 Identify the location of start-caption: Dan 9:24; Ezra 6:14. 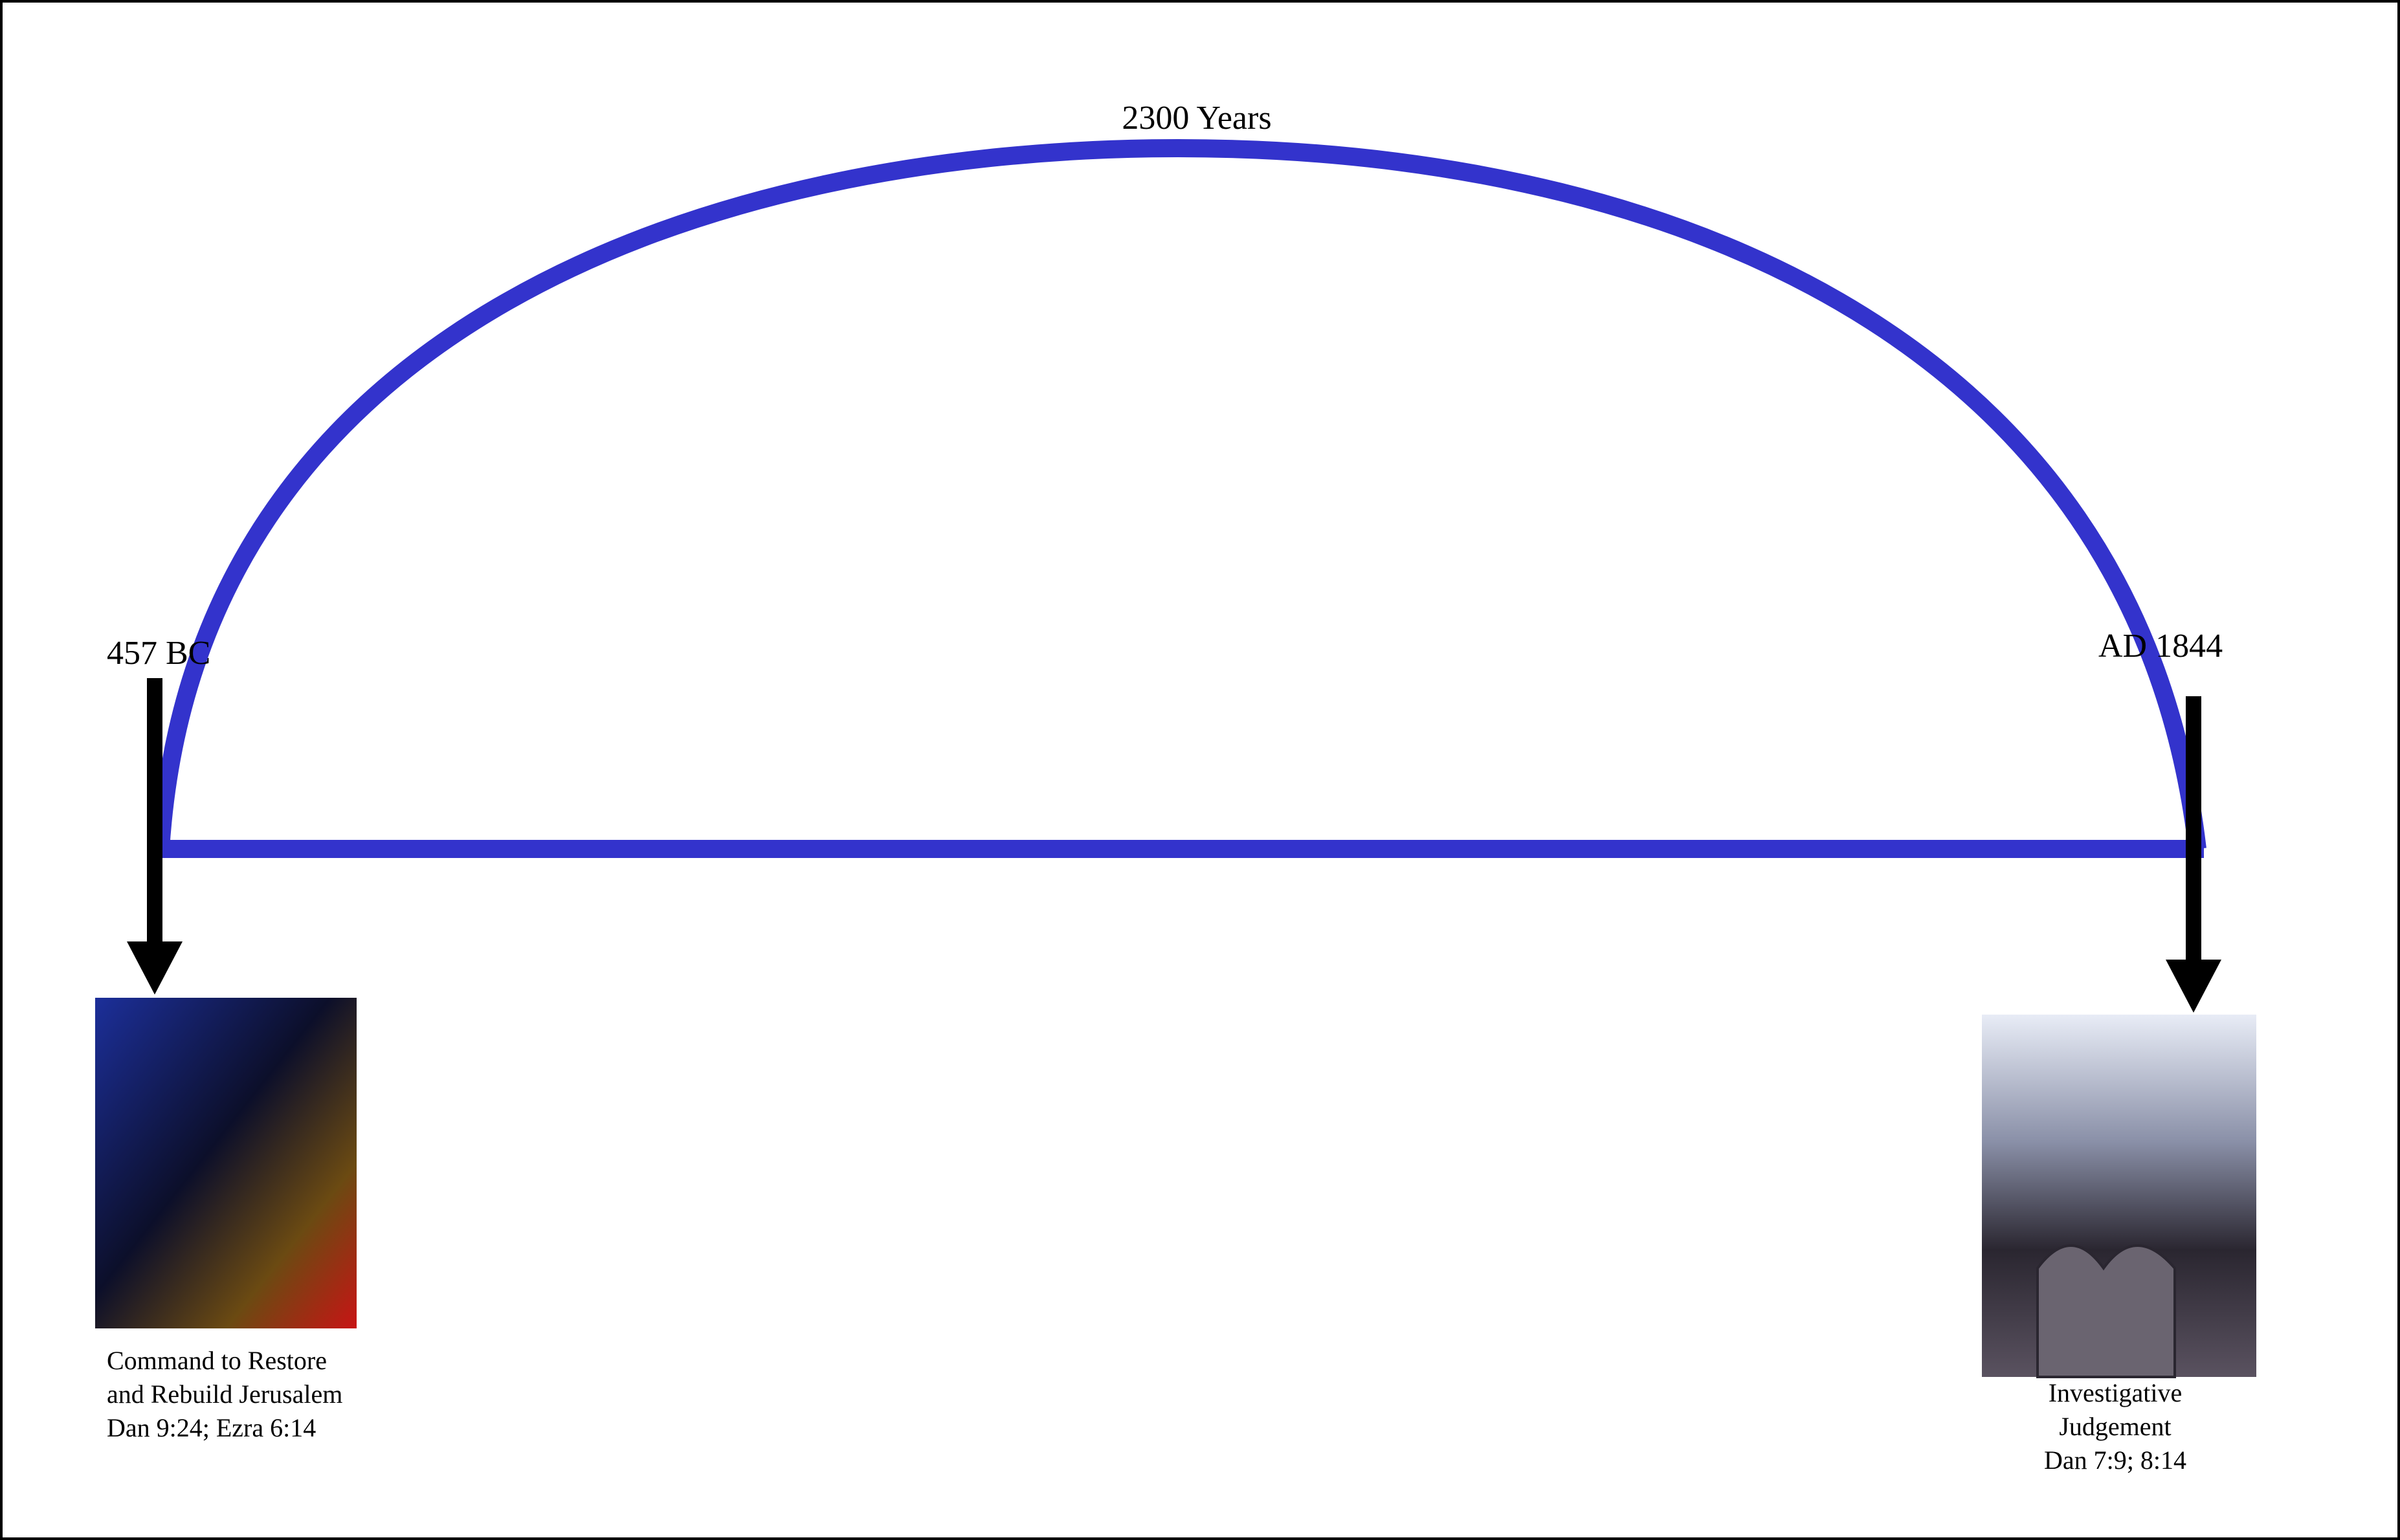
(211, 1427).